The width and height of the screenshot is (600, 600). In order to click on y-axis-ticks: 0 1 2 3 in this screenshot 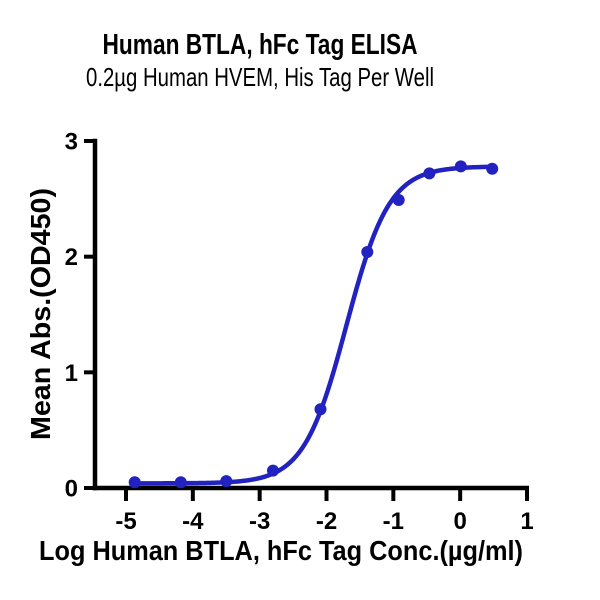, I will do `click(81, 316)`.